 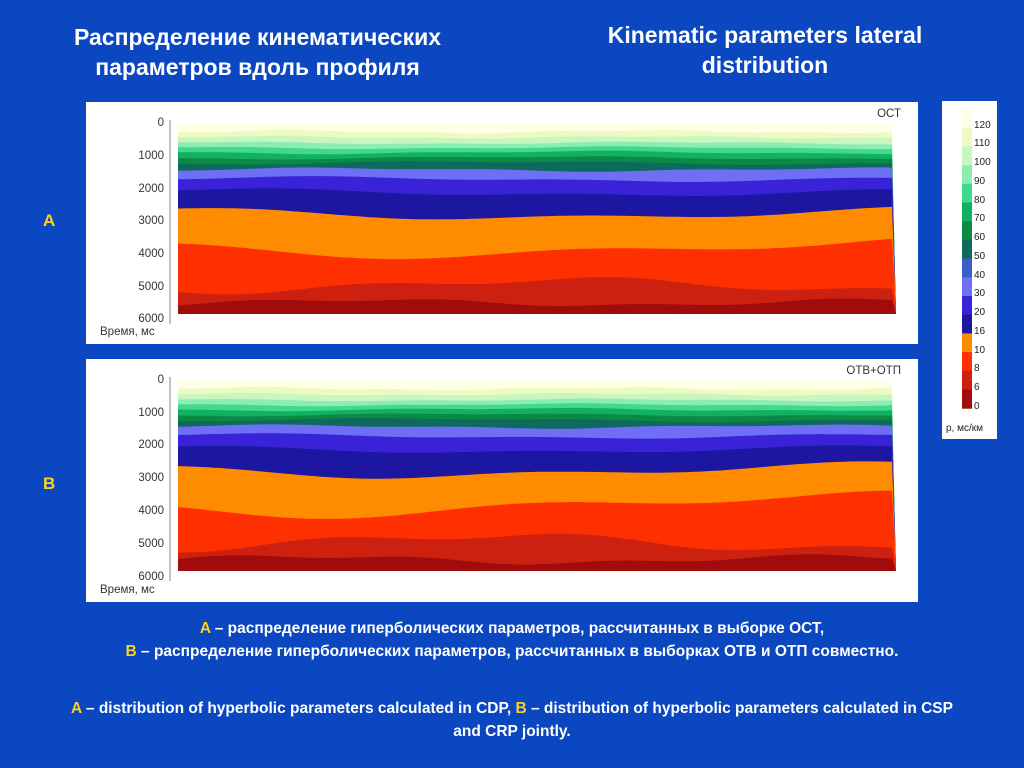 What do you see at coordinates (889, 114) in the screenshot?
I see `section-a-tag: ОСТ` at bounding box center [889, 114].